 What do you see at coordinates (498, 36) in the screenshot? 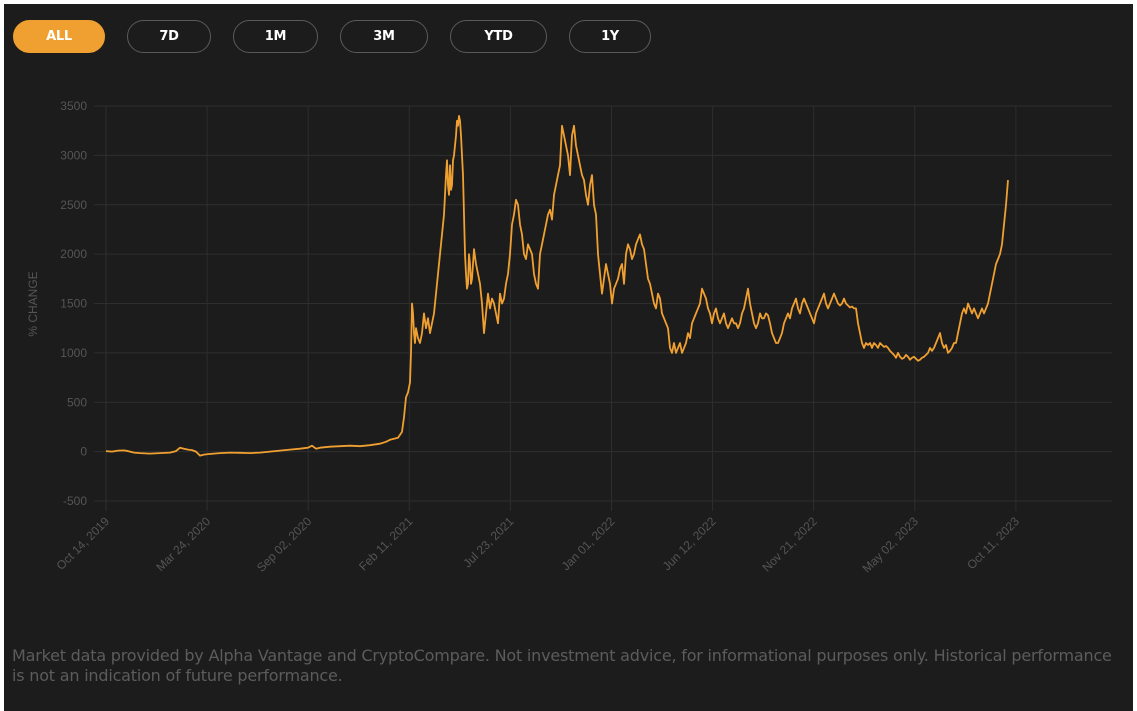
I see `range-button-ytd: YTD` at bounding box center [498, 36].